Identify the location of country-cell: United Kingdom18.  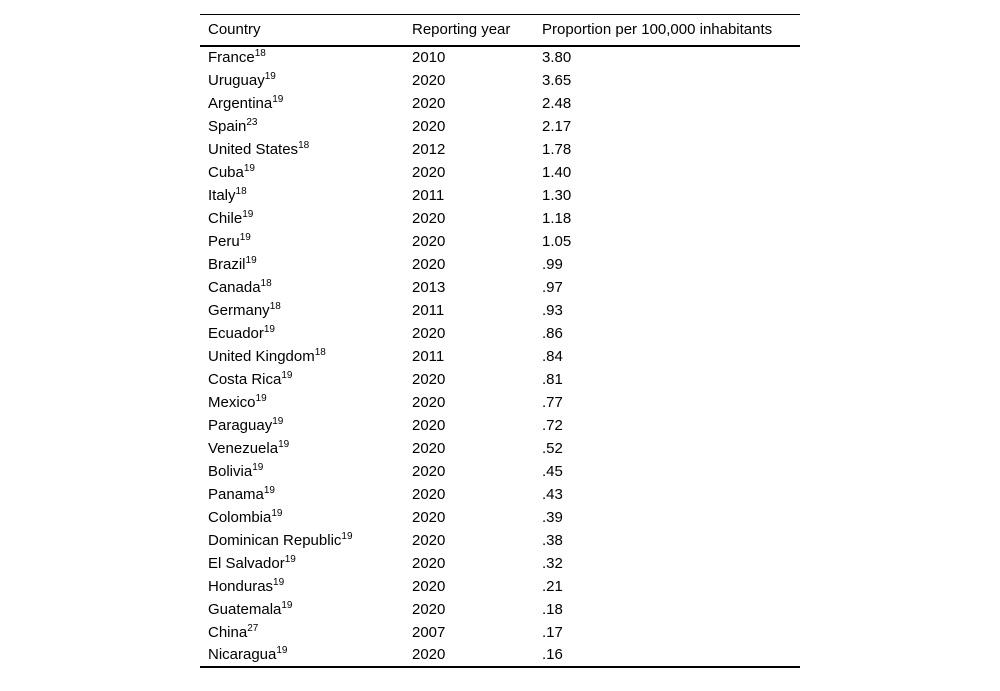
(306, 356).